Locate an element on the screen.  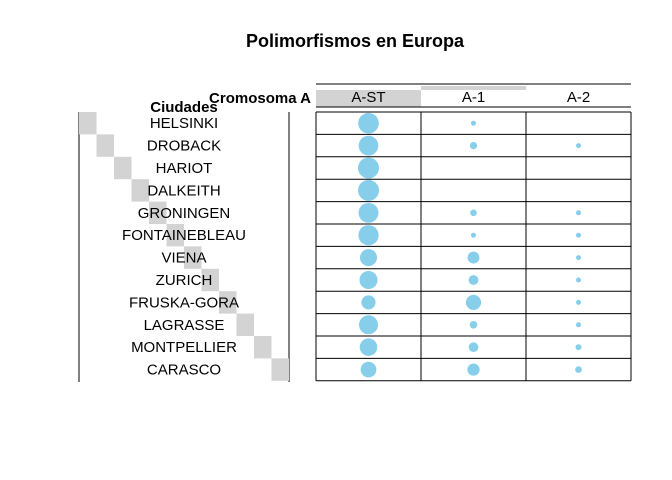
chart-title: Polimorfismos en Europa is located at coordinates (355, 41).